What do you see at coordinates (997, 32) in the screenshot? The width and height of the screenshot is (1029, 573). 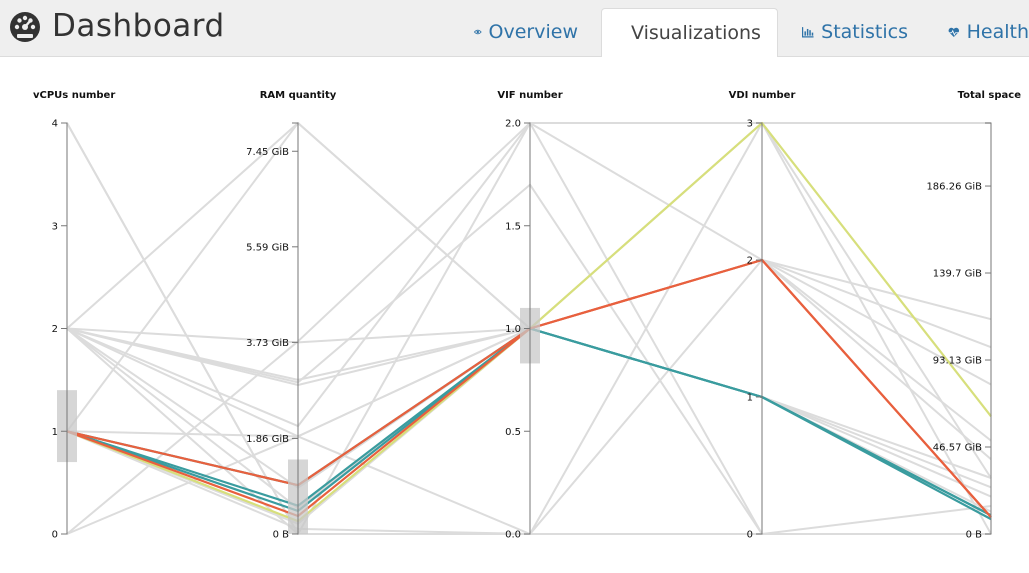 I see `tab-health-label: Health` at bounding box center [997, 32].